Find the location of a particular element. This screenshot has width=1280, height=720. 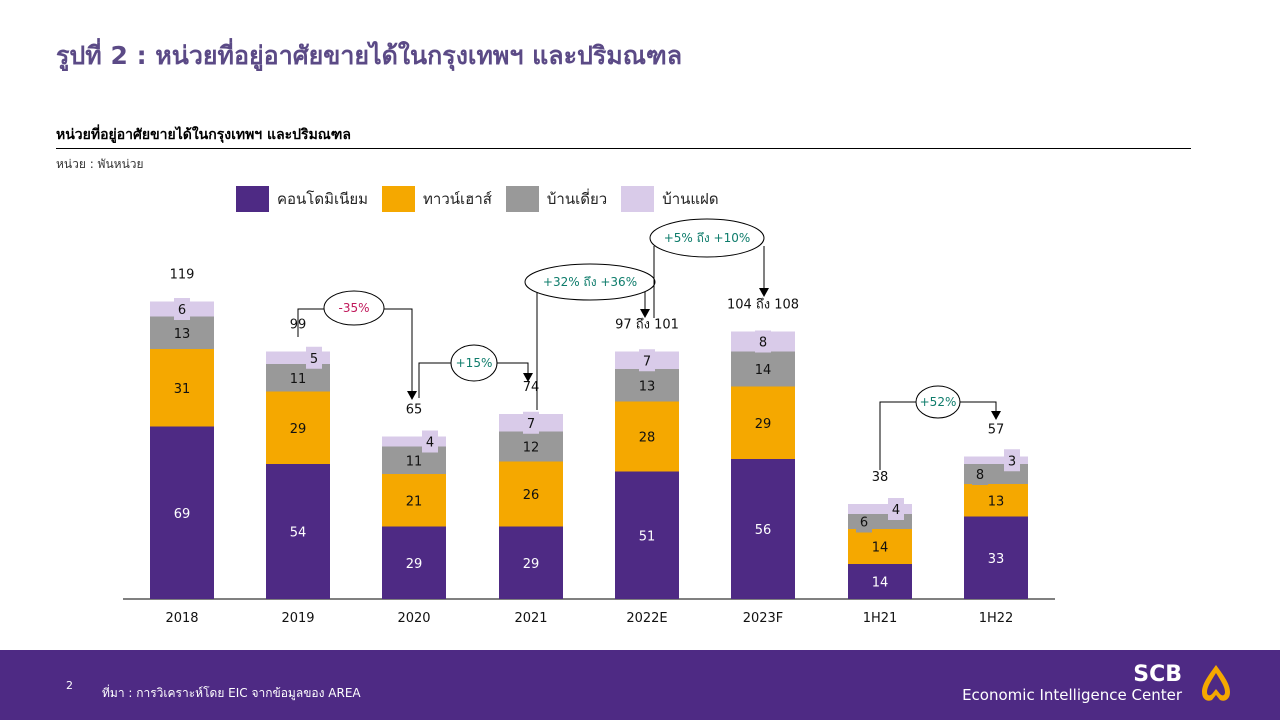

segment-label: 51 is located at coordinates (647, 536).